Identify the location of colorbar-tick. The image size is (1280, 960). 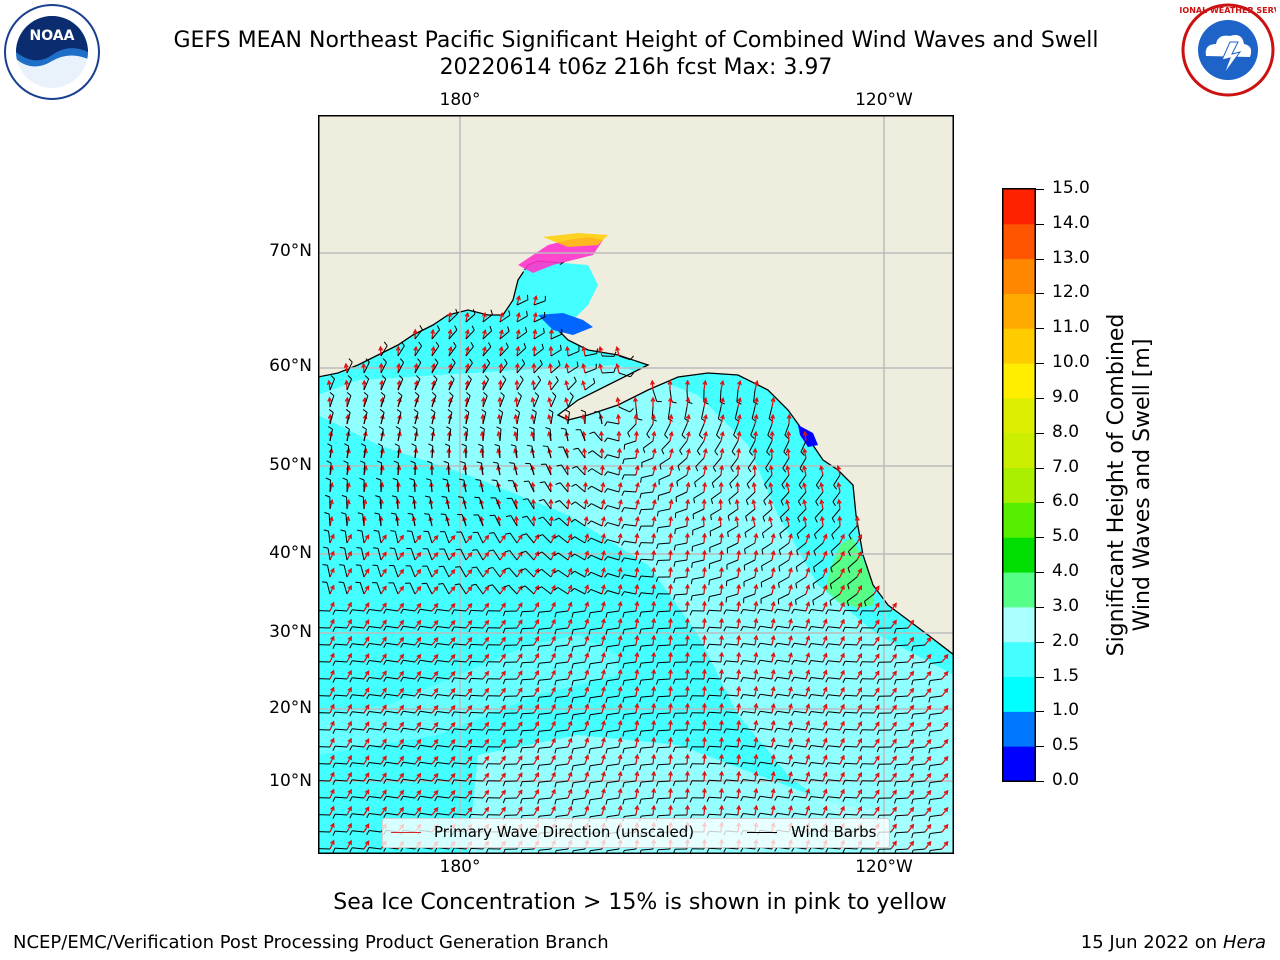
(1040, 607).